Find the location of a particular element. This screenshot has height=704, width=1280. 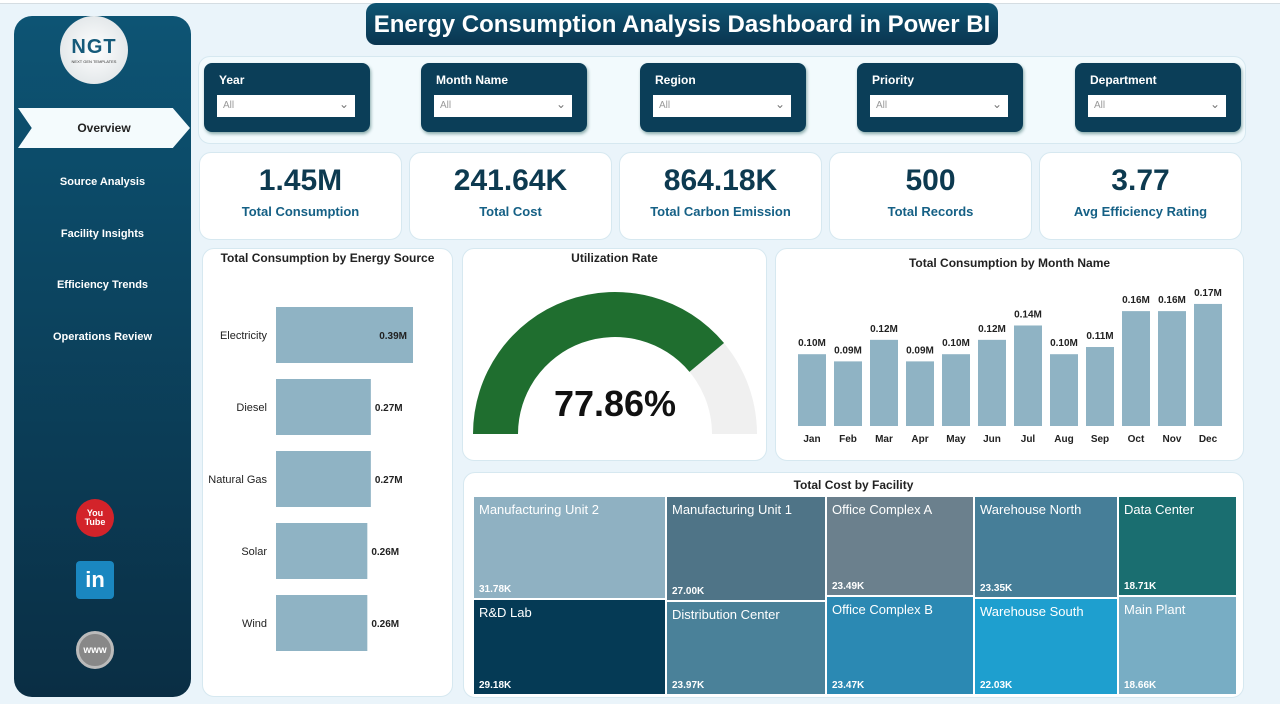

tile-name: Warehouse South is located at coordinates (1032, 611).